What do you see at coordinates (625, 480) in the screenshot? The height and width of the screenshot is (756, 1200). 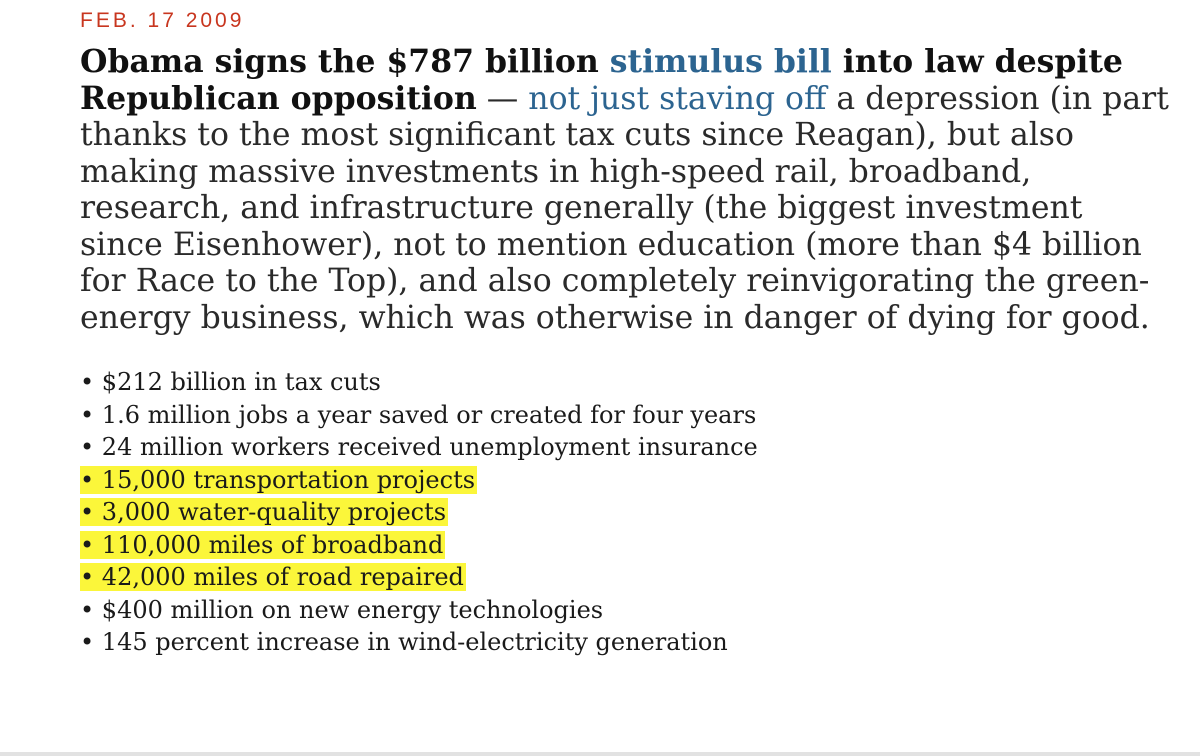 I see `list-item: • 15,000 transportation projects` at bounding box center [625, 480].